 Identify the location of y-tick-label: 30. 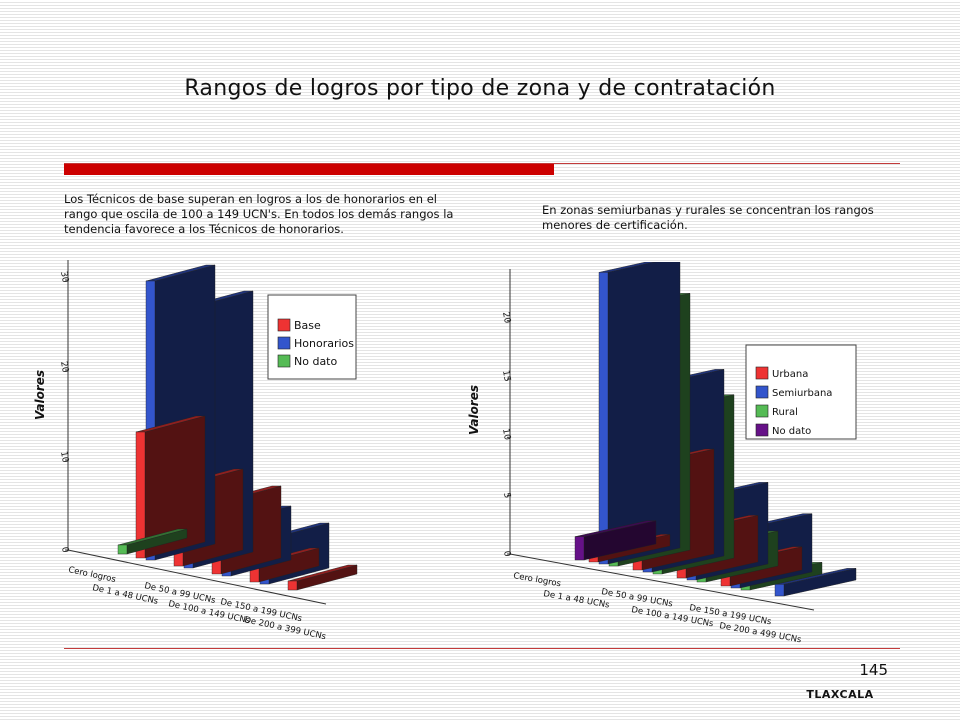
(64, 277).